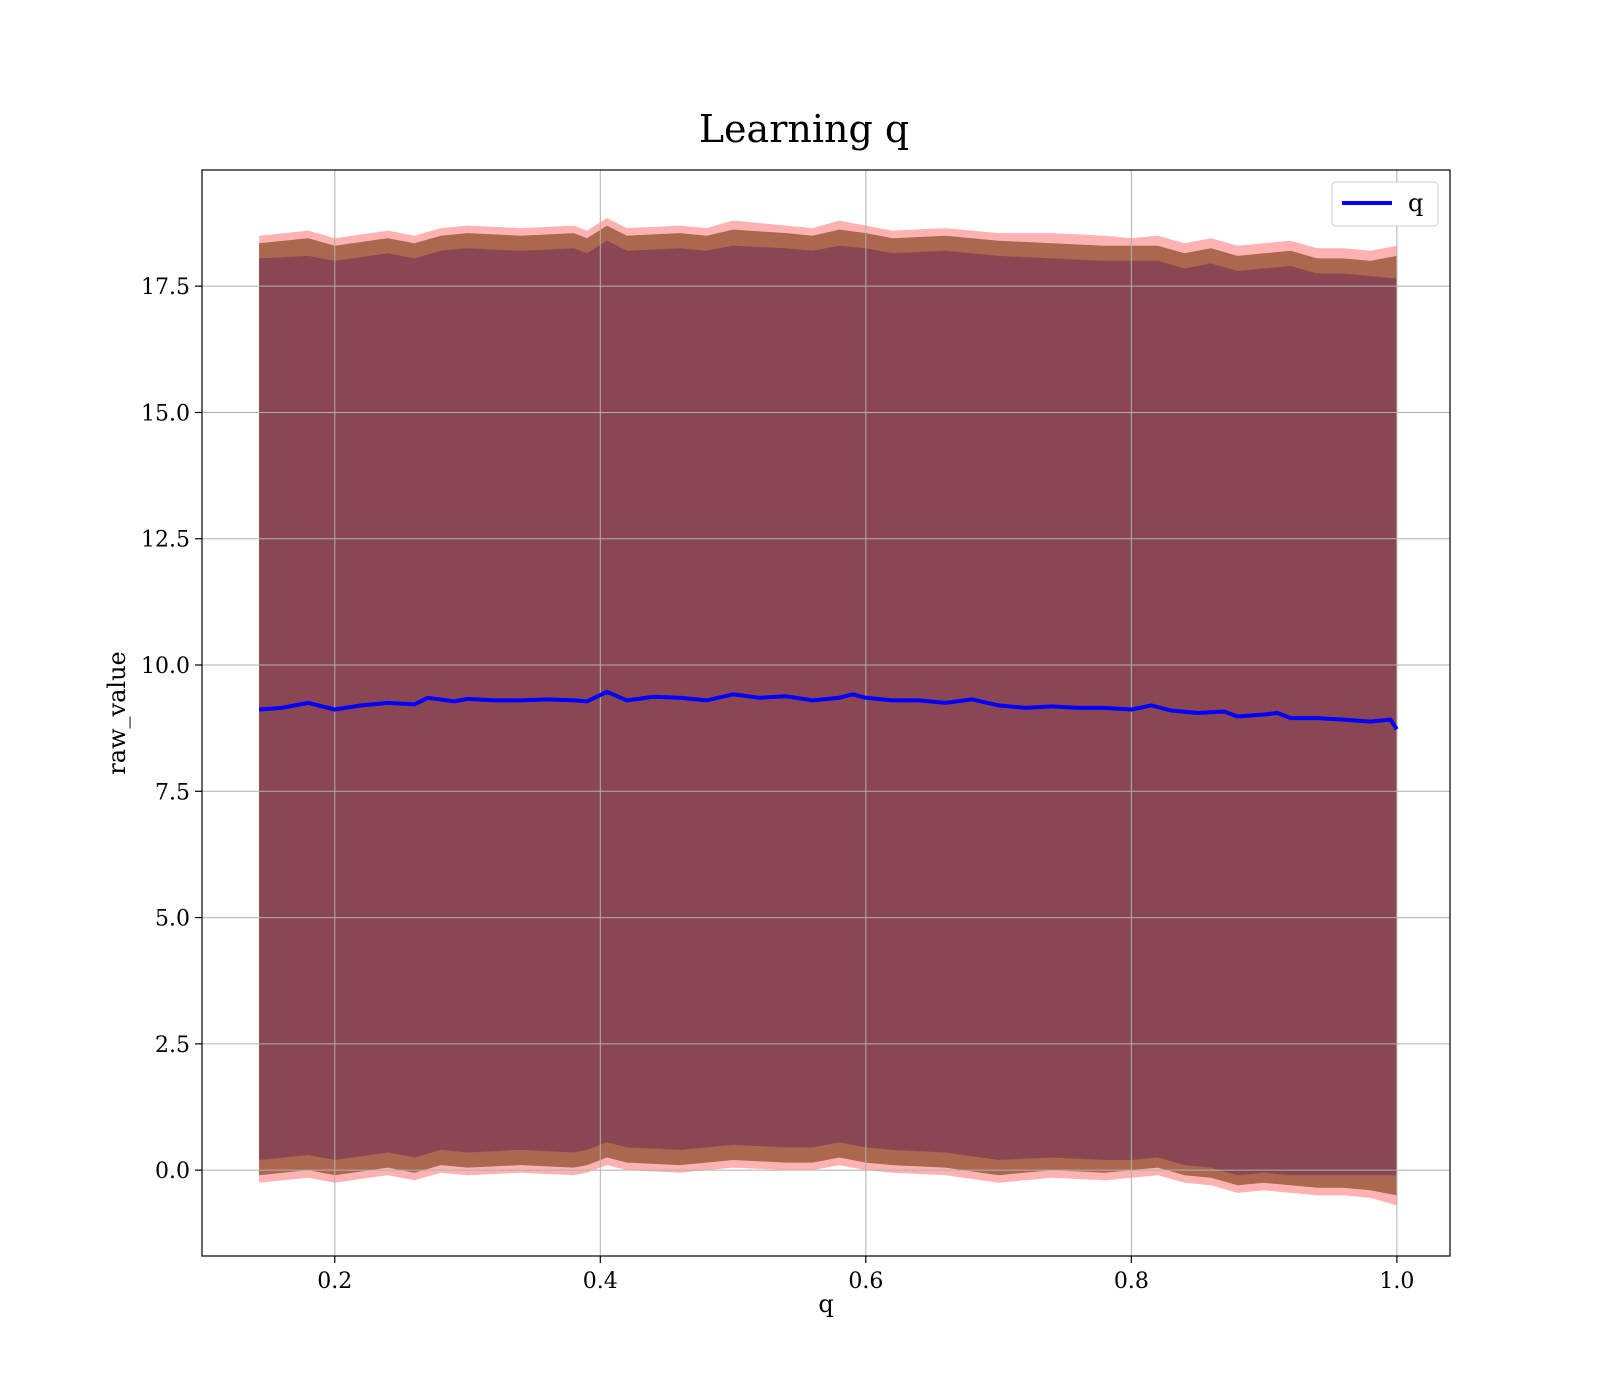 This screenshot has width=1600, height=1400. I want to click on x-axis: 0.2 0.4 0.6 0.8 1.0, so click(865, 1275).